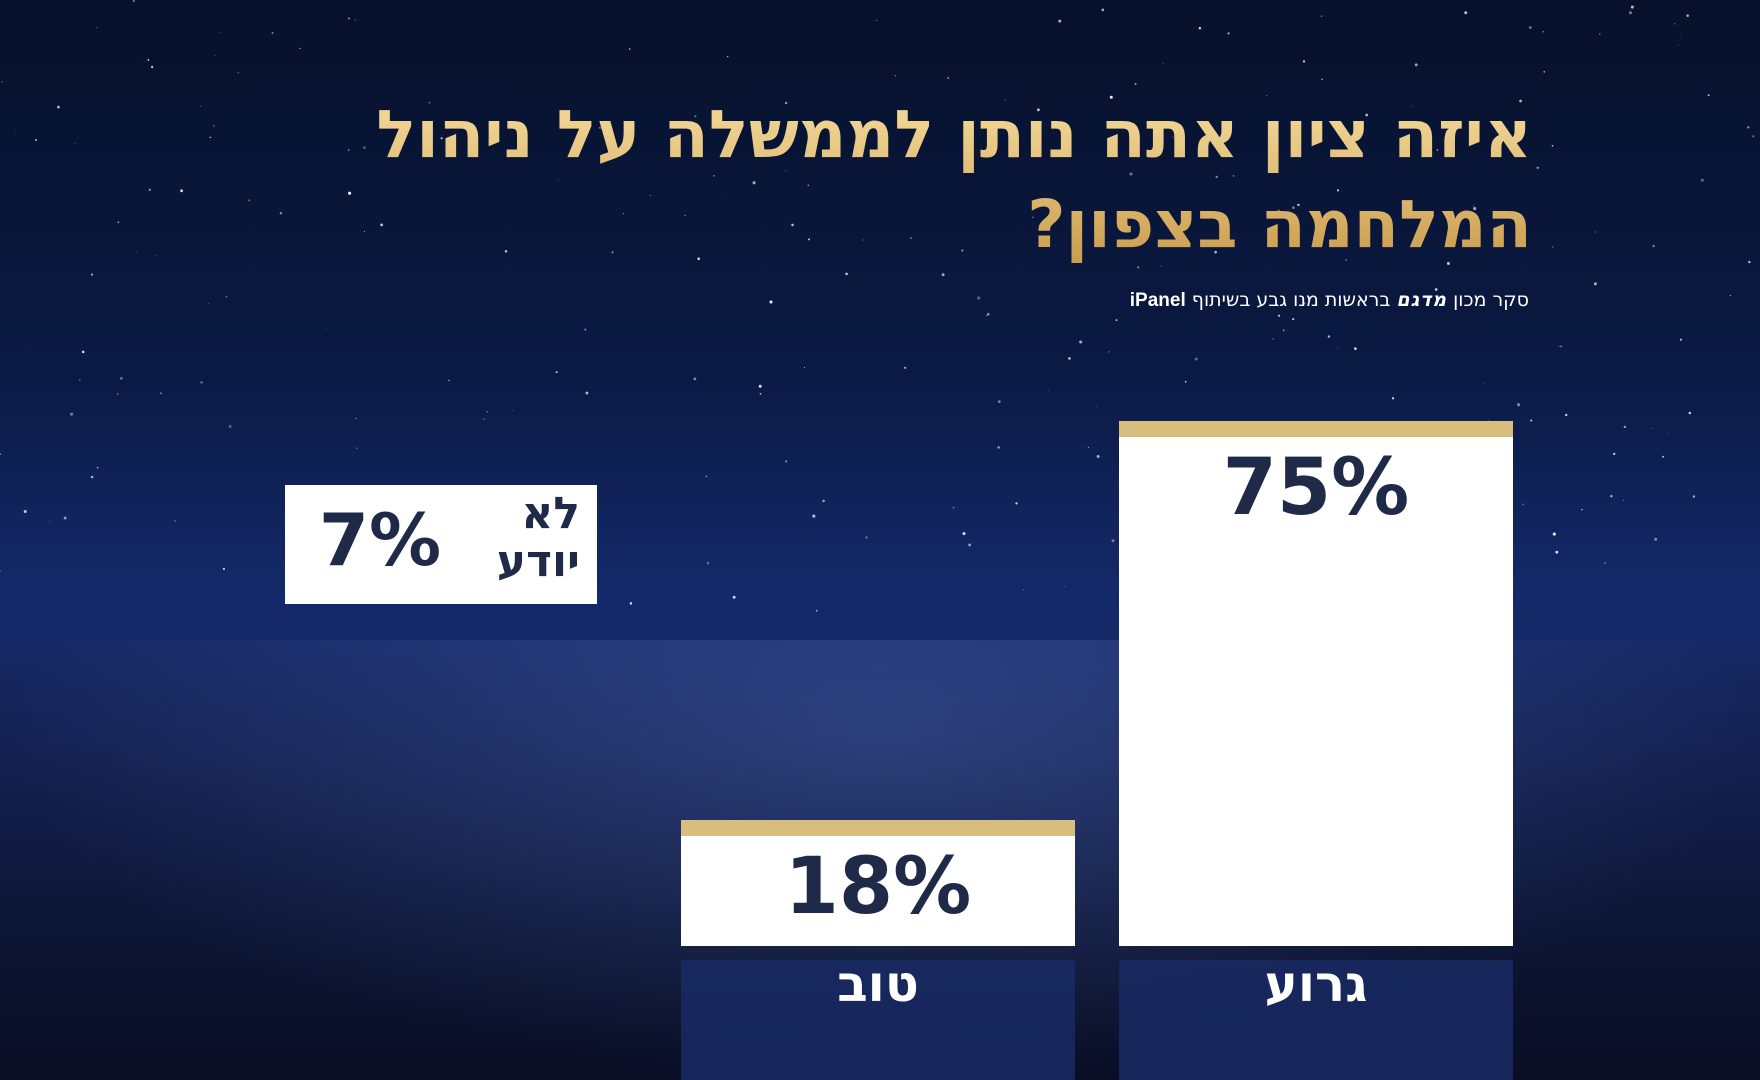 The width and height of the screenshot is (1760, 1080). I want to click on source-org: מדגם, so click(1422, 300).